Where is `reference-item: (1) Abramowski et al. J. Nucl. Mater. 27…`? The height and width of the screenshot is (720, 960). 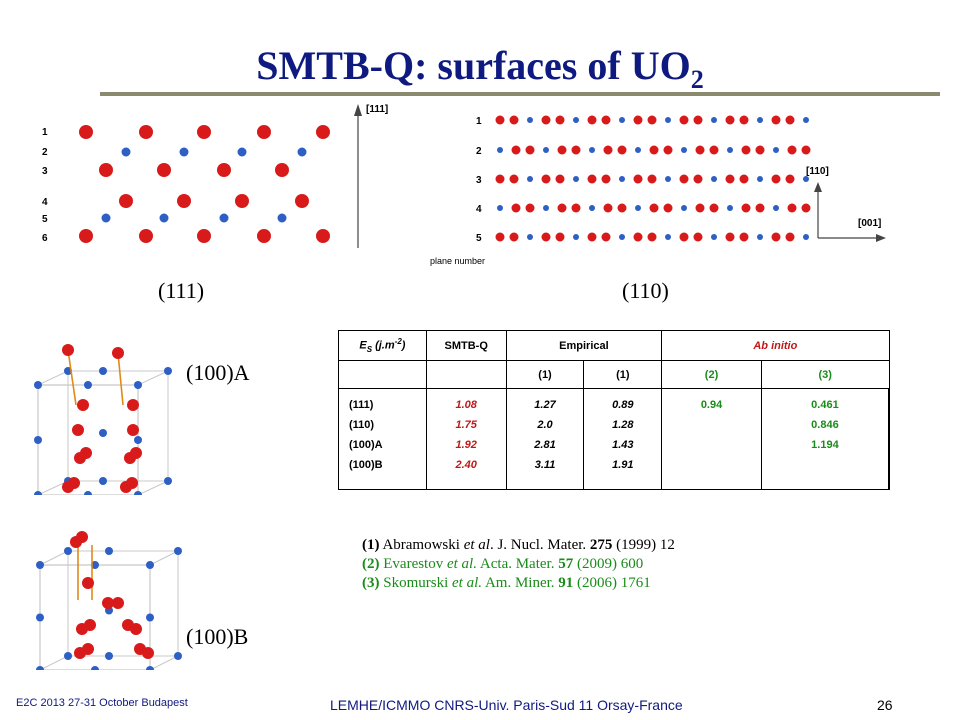
reference-item: (1) Abramowski et al. J. Nucl. Mater. 27… is located at coordinates (518, 545).